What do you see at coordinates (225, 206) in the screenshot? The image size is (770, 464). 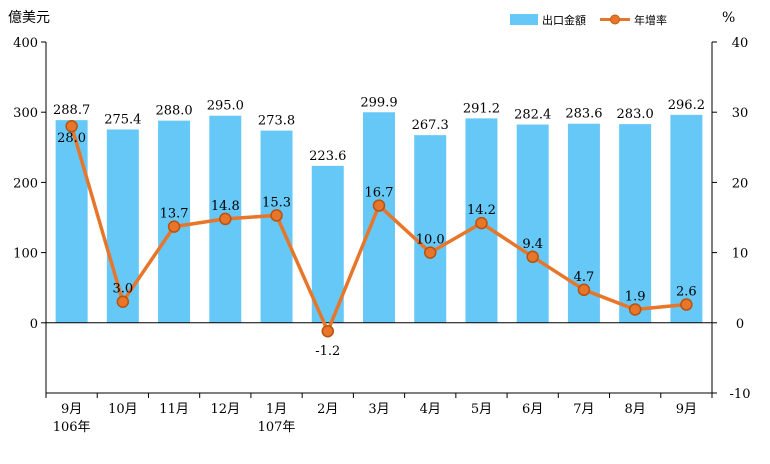 I see `rate-value-label-3: 14.8` at bounding box center [225, 206].